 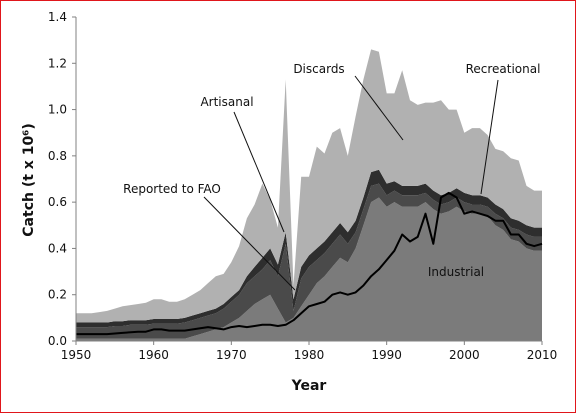 What do you see at coordinates (386, 355) in the screenshot?
I see `x-tick-label: 1990` at bounding box center [386, 355].